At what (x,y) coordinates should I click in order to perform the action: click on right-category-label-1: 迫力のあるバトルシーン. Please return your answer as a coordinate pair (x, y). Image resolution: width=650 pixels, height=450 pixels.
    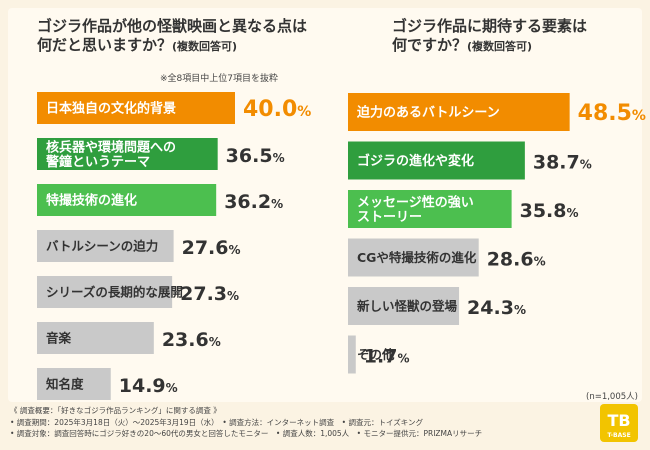
    Looking at the image, I should click on (428, 113).